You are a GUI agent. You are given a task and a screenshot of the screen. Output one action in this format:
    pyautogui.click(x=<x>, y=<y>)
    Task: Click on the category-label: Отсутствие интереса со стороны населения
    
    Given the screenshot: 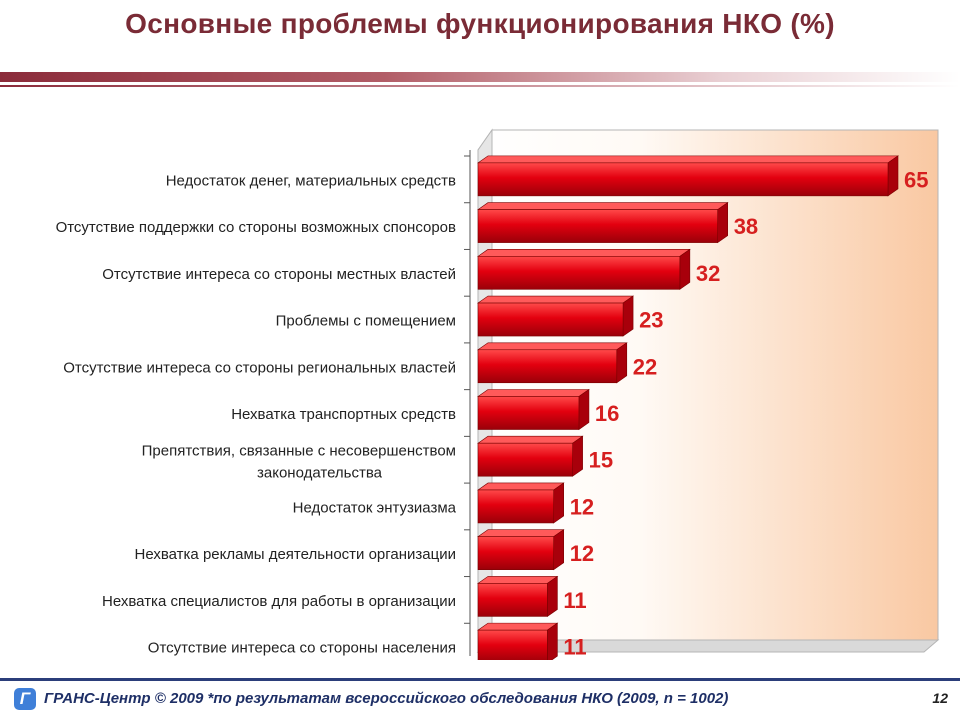 What is the action you would take?
    pyautogui.click(x=302, y=648)
    